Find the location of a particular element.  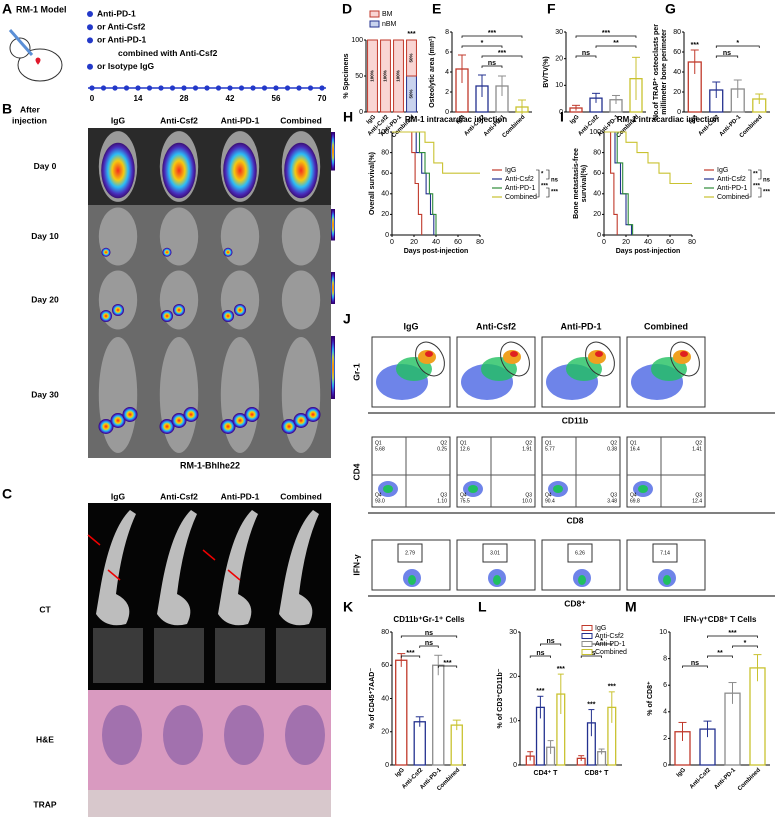

model-title: RM-1 Model is located at coordinates (41, 9).